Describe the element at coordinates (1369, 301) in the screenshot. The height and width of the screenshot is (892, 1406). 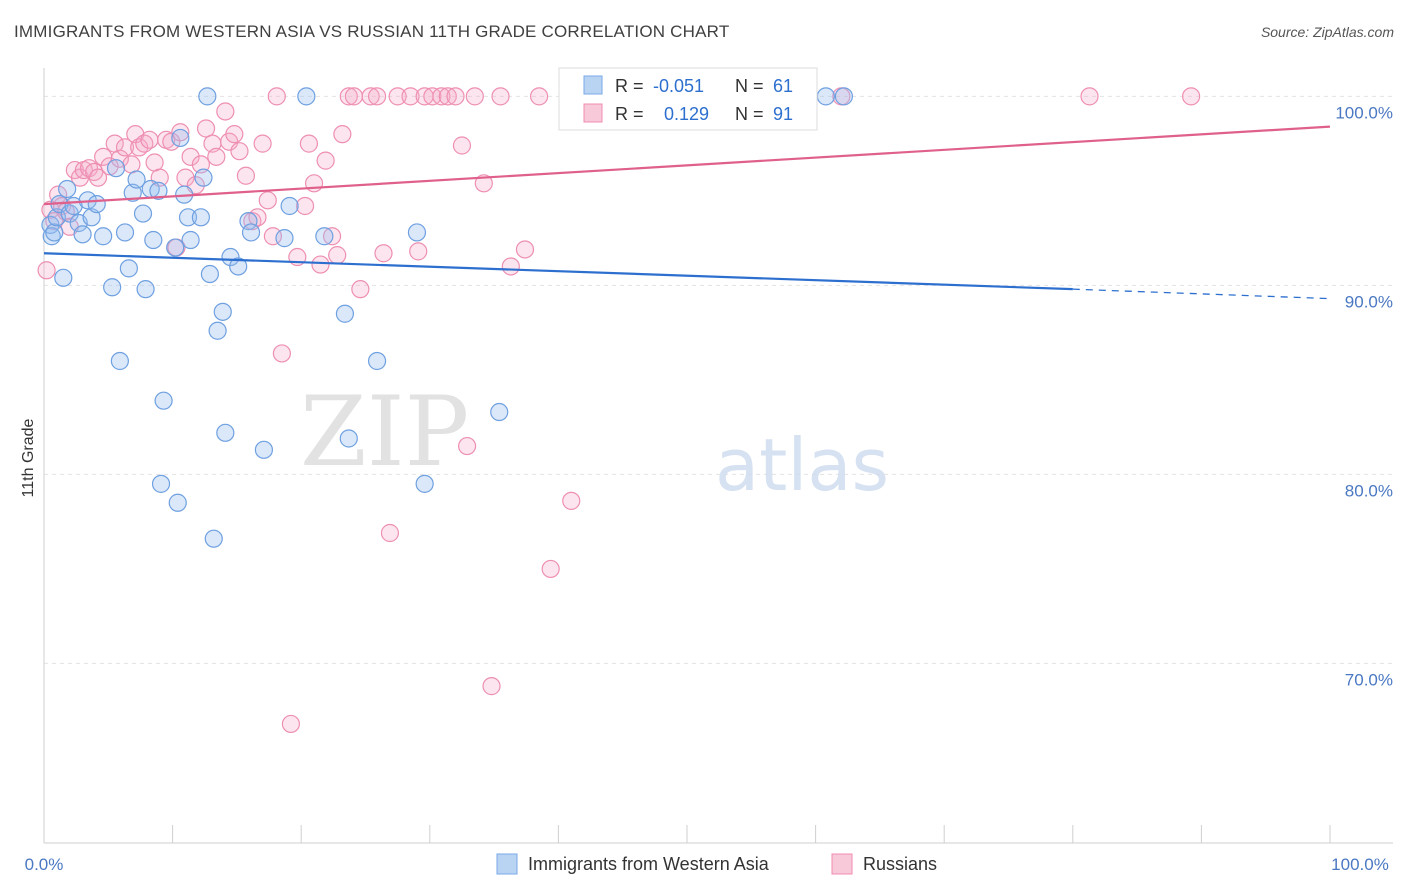
I see `y-tick-label: 90.0%` at that location.